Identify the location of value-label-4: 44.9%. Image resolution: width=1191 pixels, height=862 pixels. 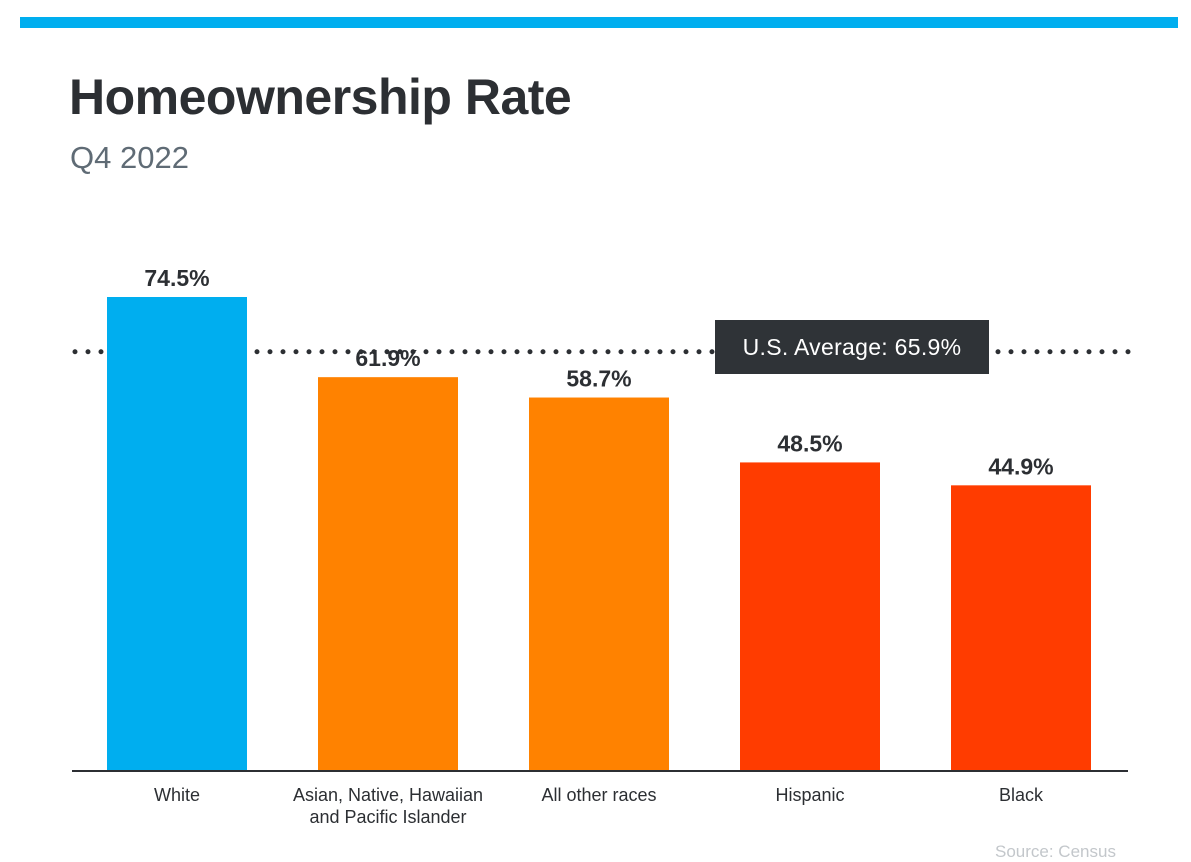
(1020, 466).